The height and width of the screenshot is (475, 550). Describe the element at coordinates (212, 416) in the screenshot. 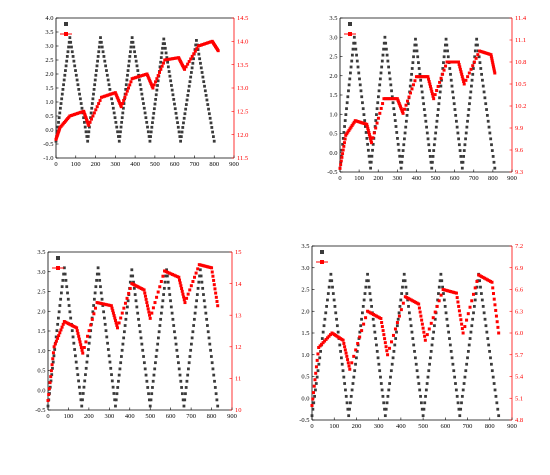

I see `x-tick-label: 800` at that location.